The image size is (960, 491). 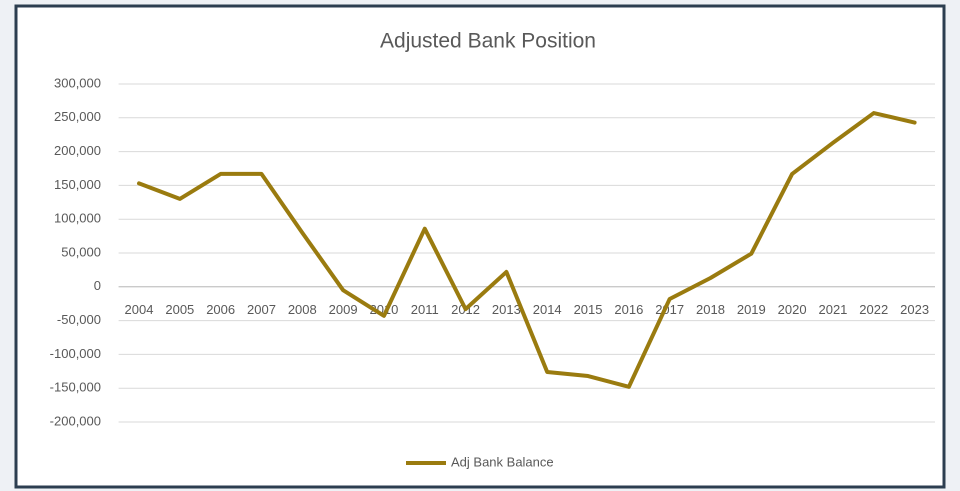 What do you see at coordinates (220, 309) in the screenshot?
I see `x-tick-label: 2006` at bounding box center [220, 309].